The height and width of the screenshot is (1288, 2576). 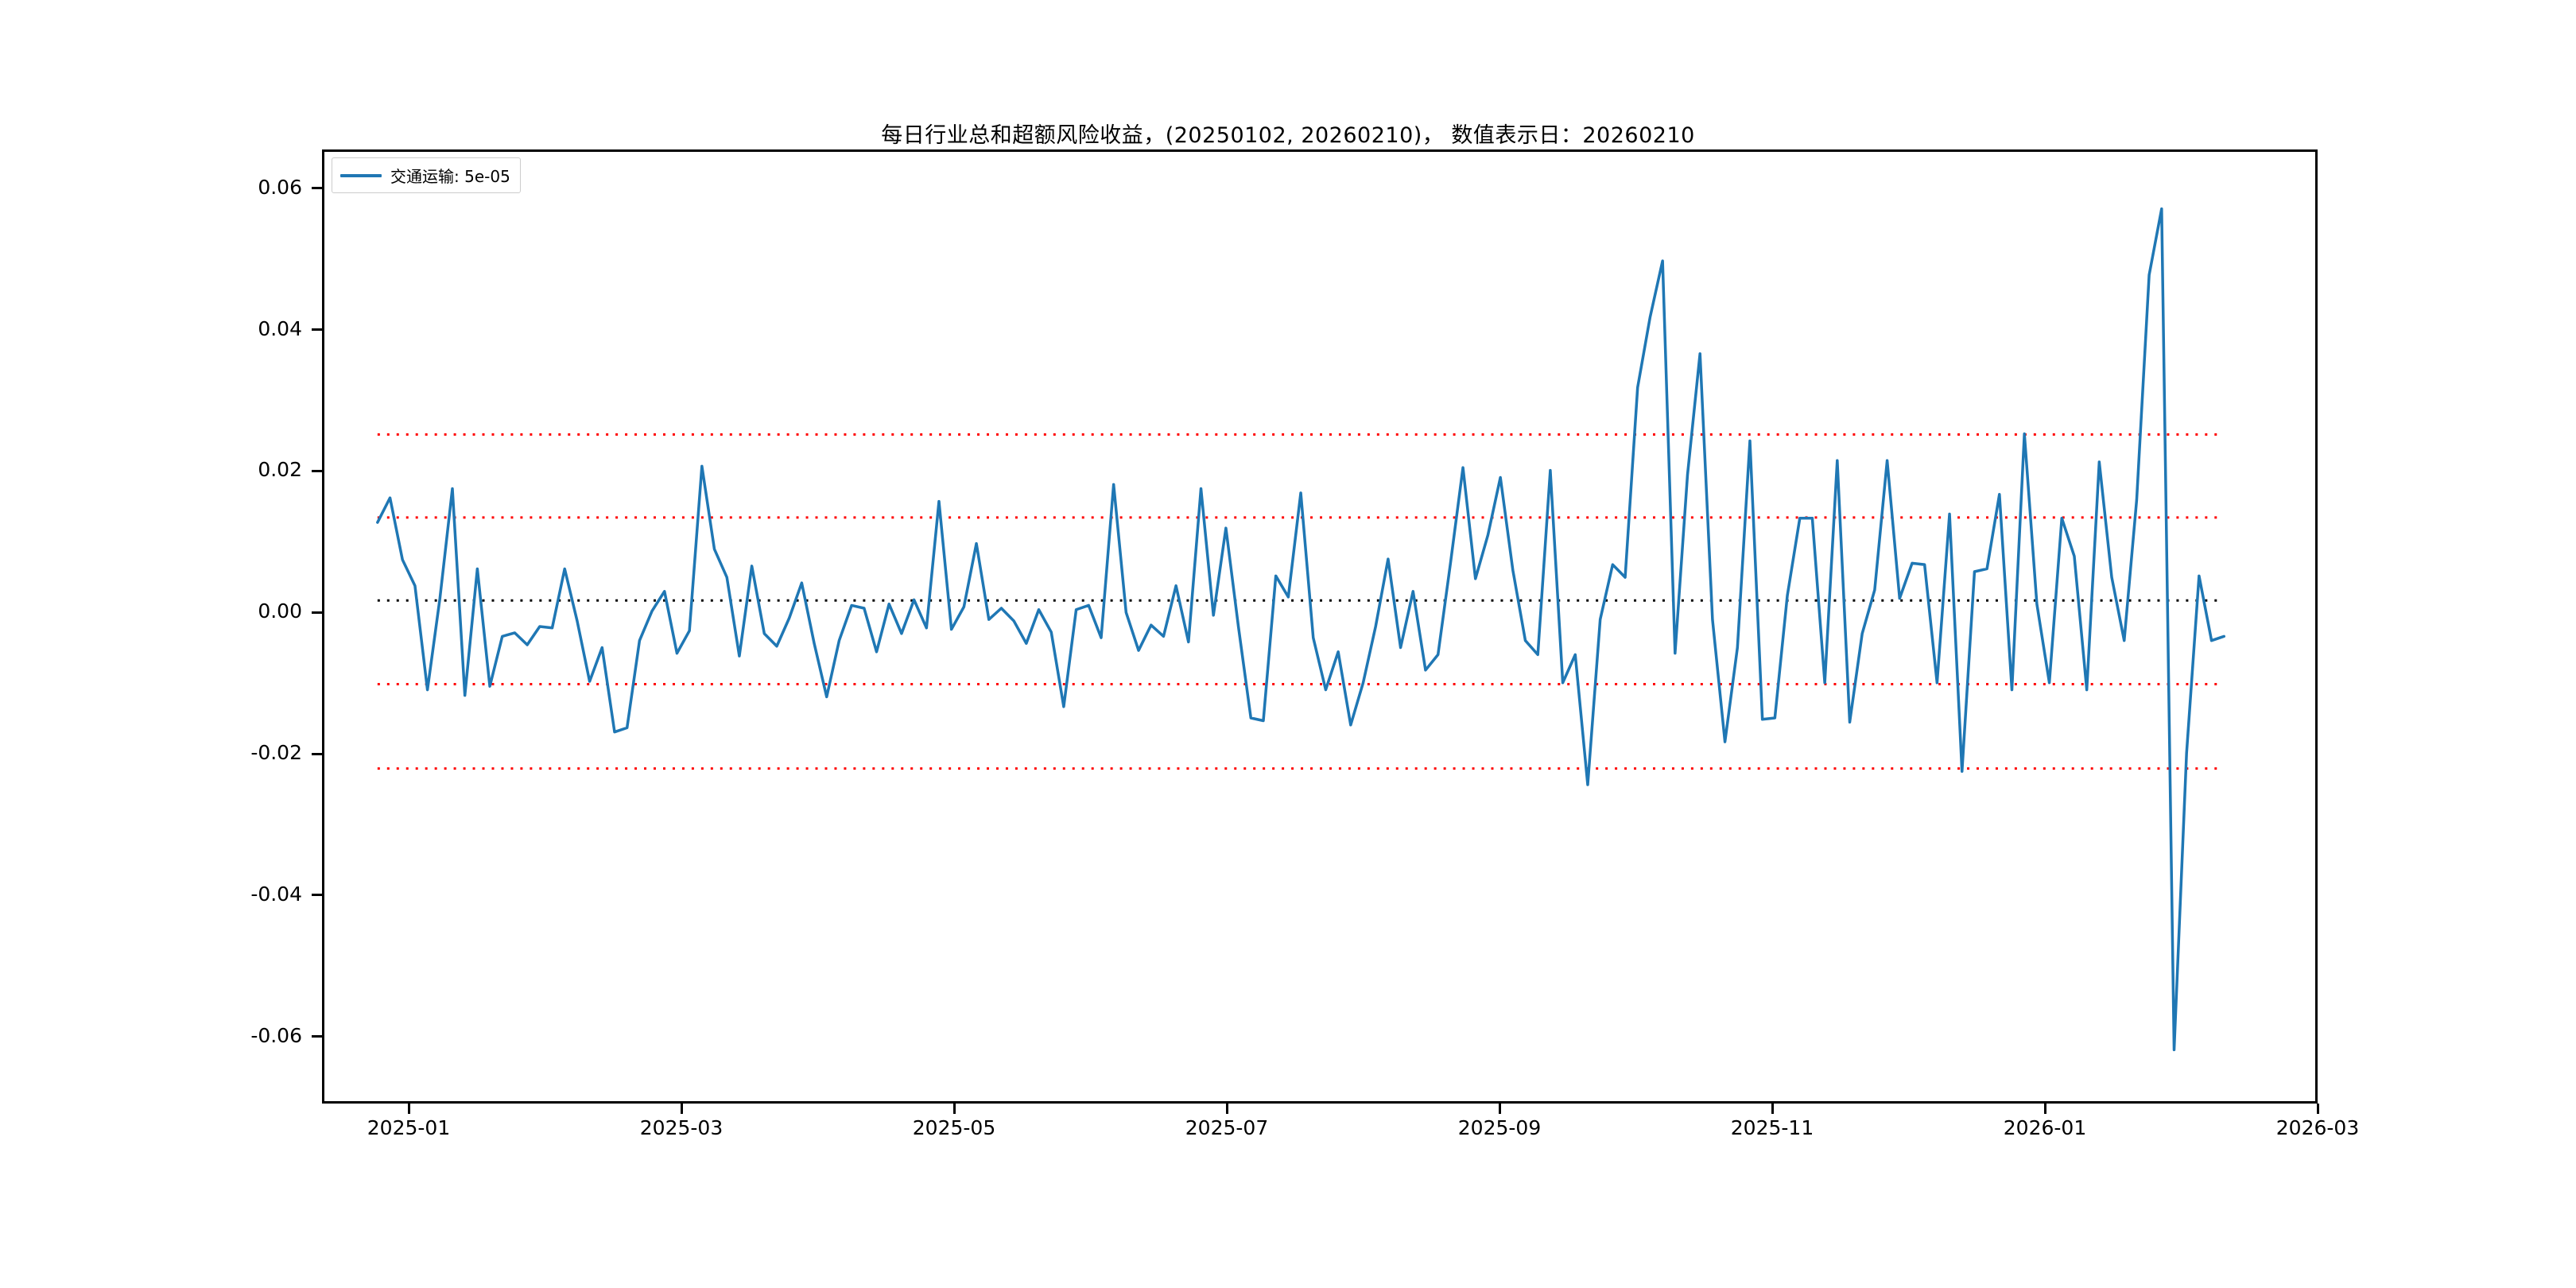 I want to click on y-axis-tick-label: 0.02, so click(x=280, y=470).